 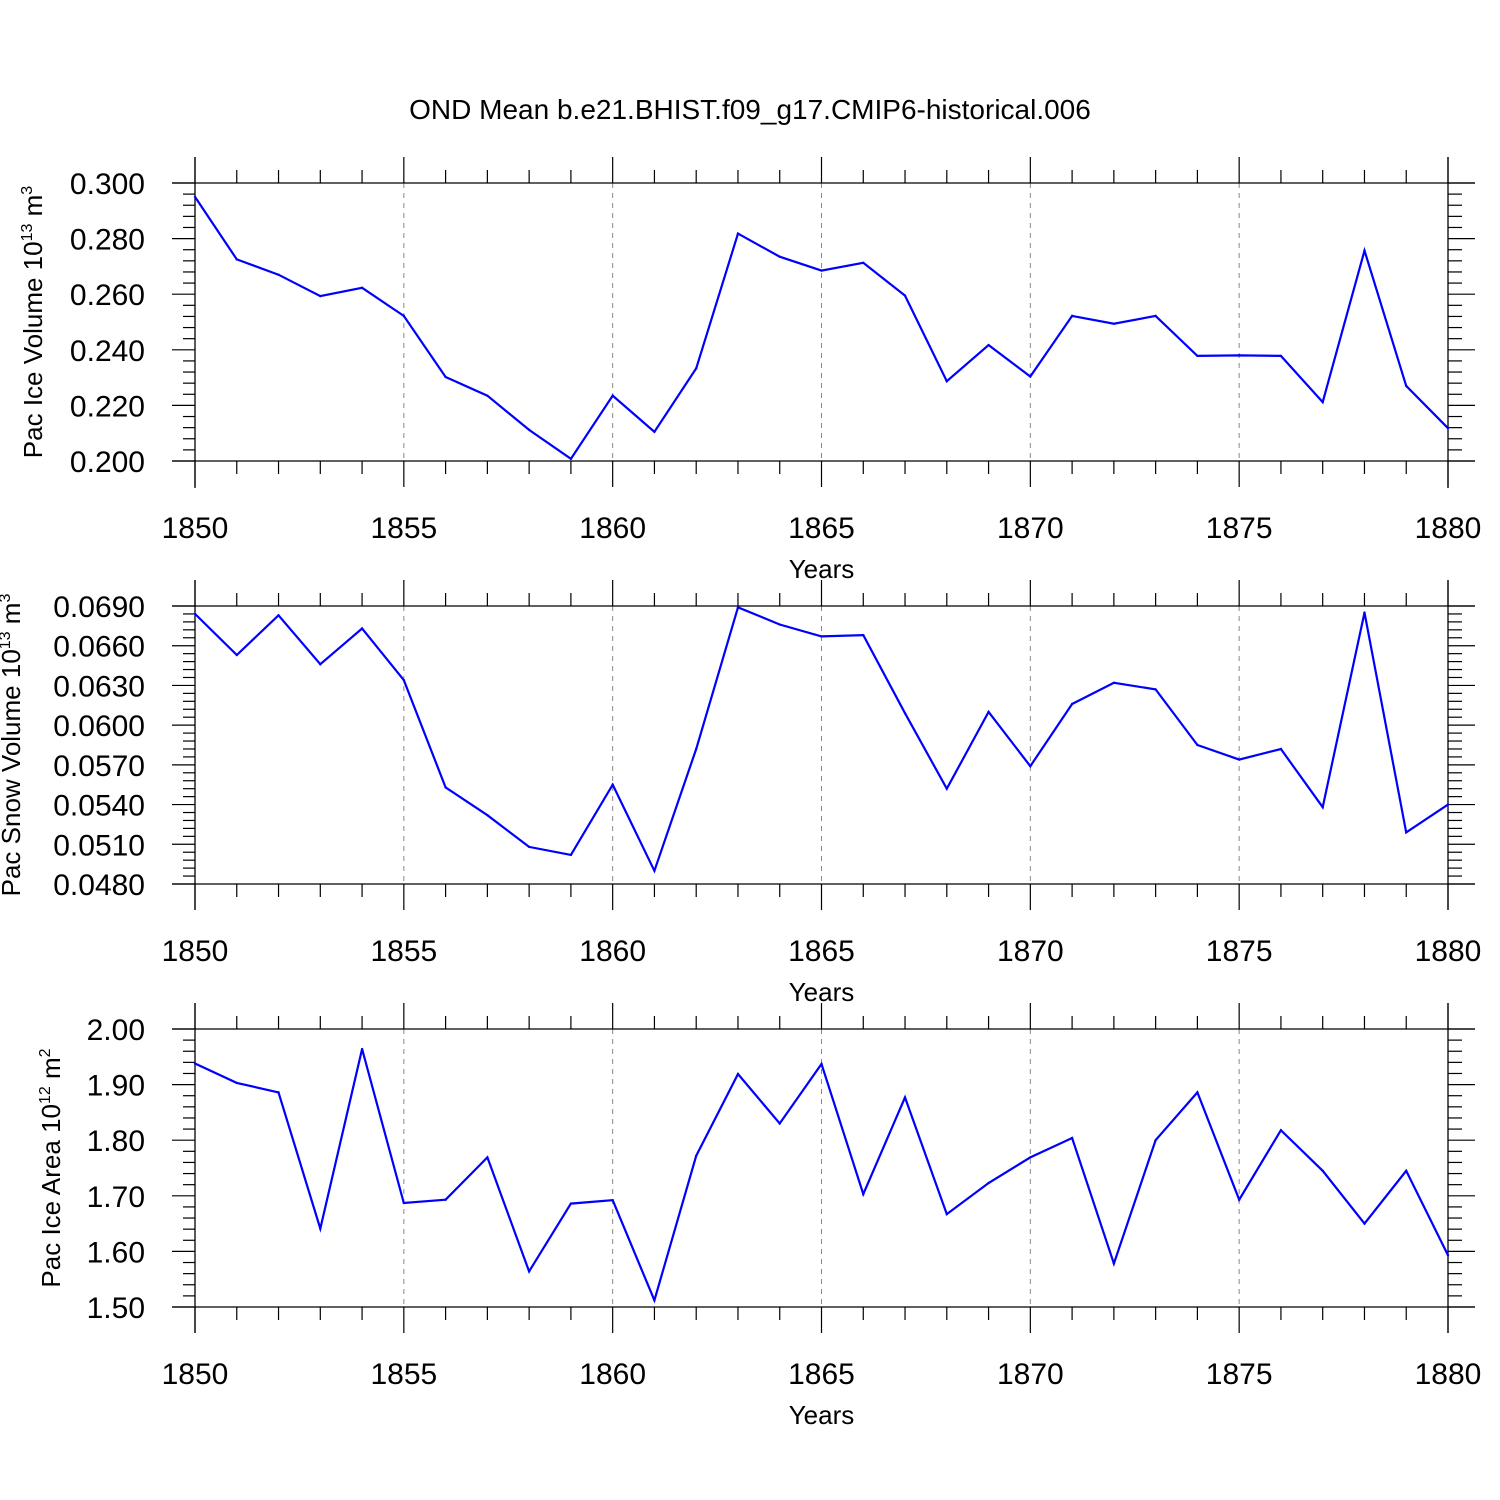 What do you see at coordinates (116, 1252) in the screenshot?
I see `y-tick-label: 1.60` at bounding box center [116, 1252].